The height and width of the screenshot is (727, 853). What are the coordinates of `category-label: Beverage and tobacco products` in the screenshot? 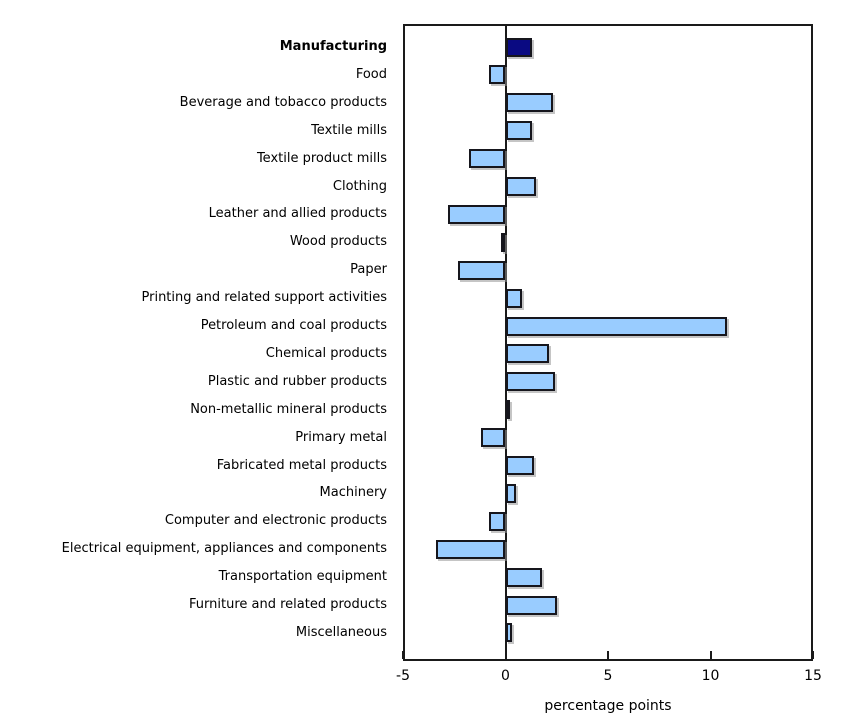 It's located at (283, 102).